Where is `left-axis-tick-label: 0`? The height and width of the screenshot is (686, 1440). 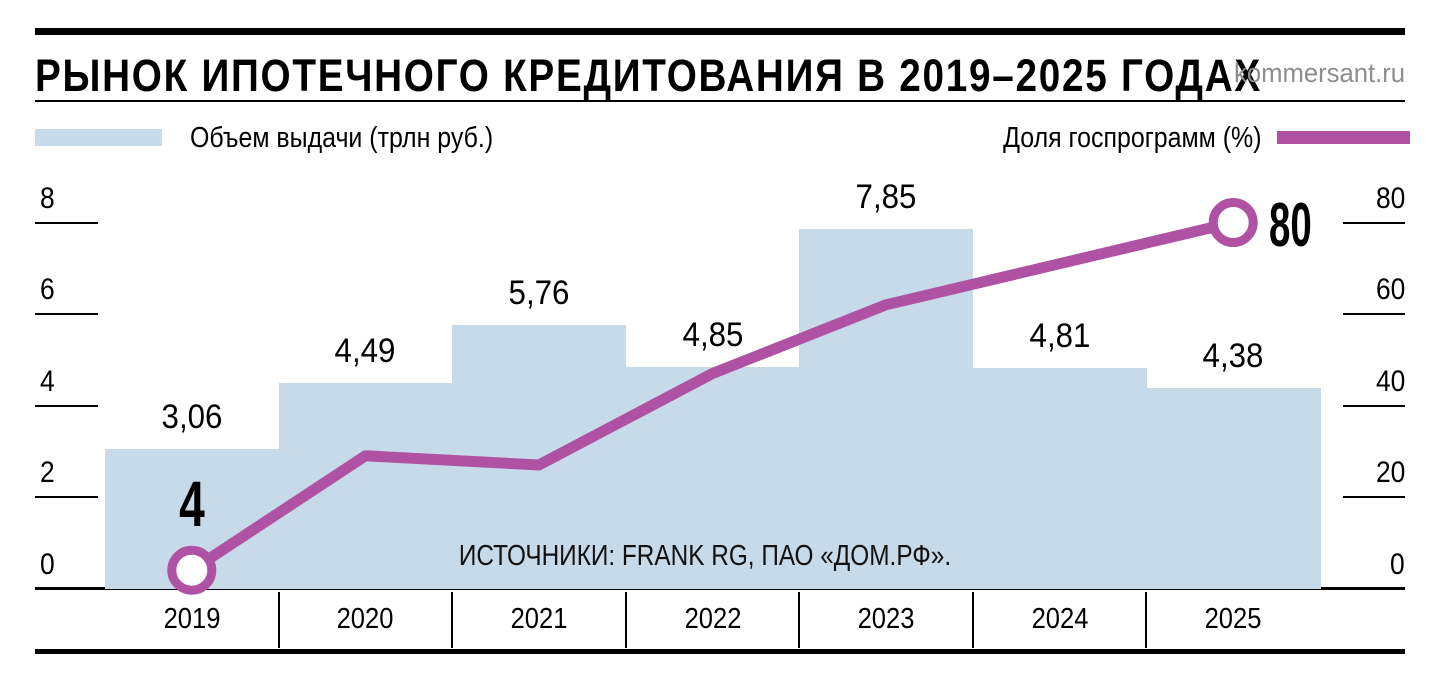
left-axis-tick-label: 0 is located at coordinates (47, 564).